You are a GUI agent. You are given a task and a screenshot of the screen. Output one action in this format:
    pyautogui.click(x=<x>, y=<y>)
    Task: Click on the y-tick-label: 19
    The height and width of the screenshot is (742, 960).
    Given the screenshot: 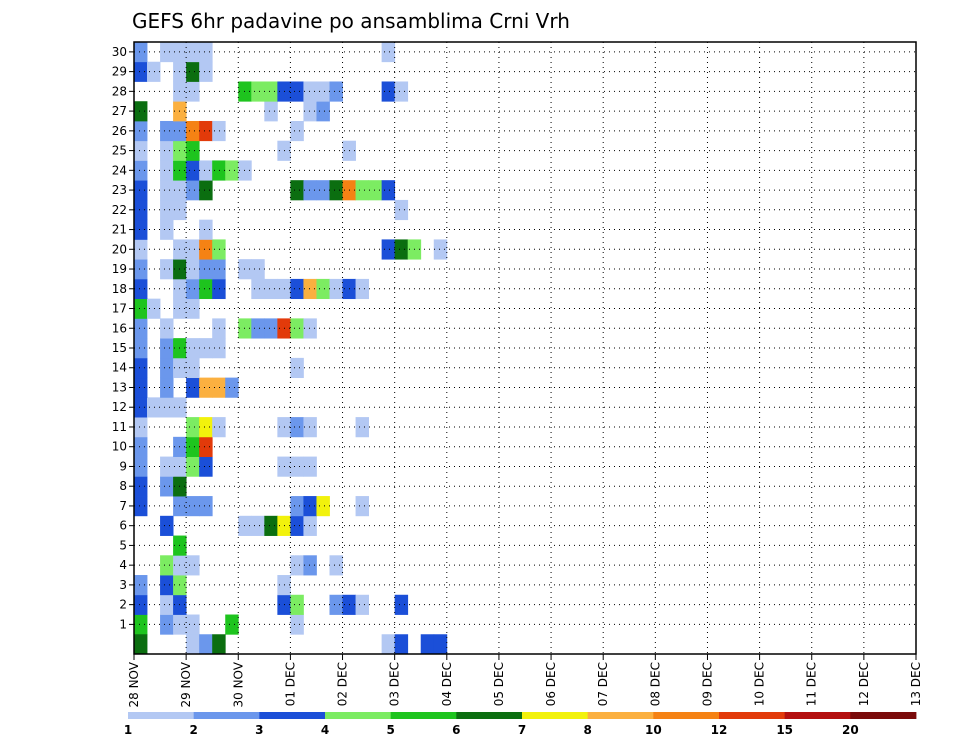 What is the action you would take?
    pyautogui.click(x=119, y=269)
    